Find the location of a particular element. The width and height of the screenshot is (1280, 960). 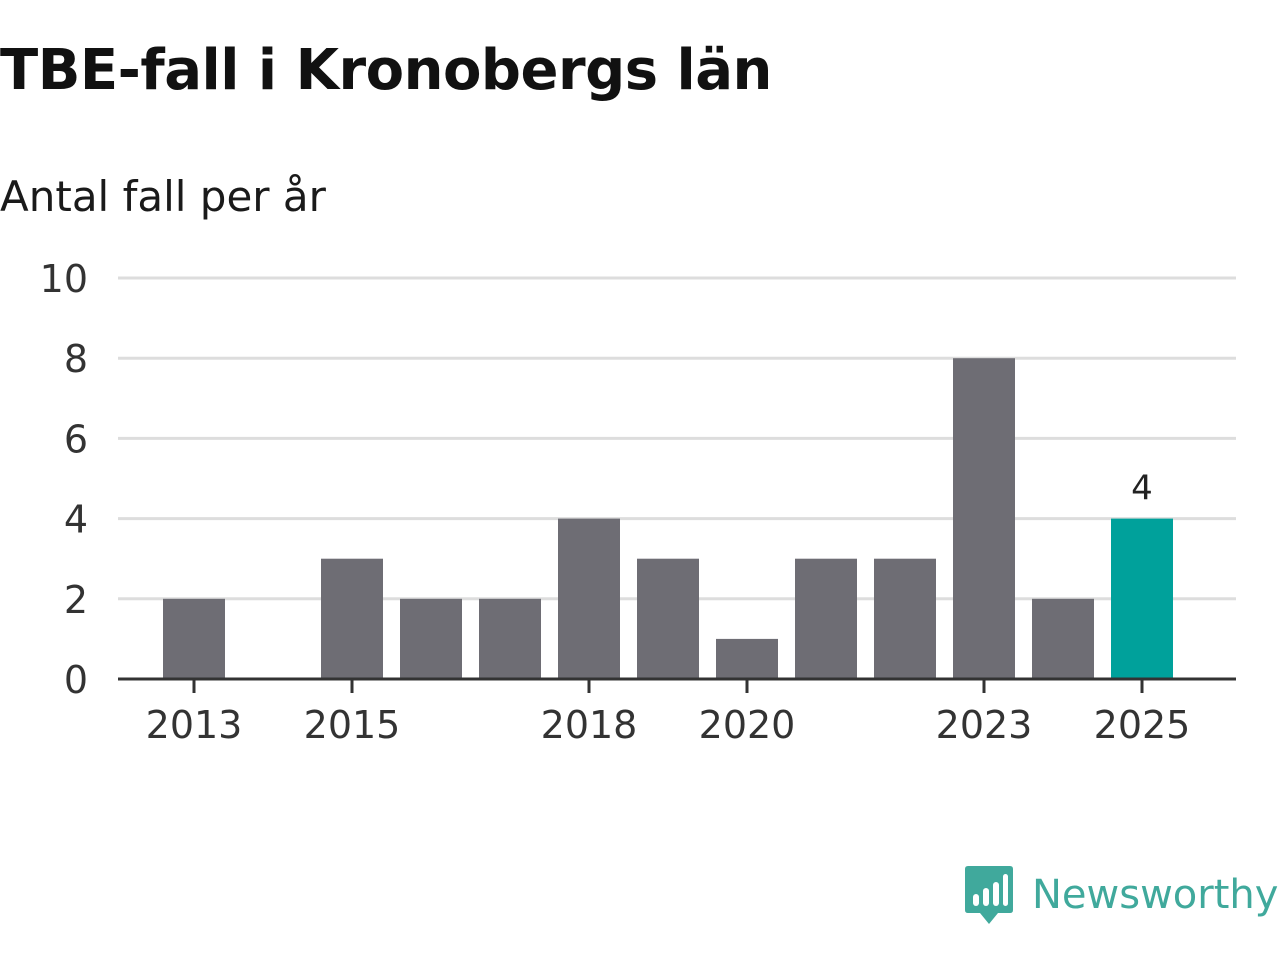

x-tick-label: 2025 is located at coordinates (1142, 725).